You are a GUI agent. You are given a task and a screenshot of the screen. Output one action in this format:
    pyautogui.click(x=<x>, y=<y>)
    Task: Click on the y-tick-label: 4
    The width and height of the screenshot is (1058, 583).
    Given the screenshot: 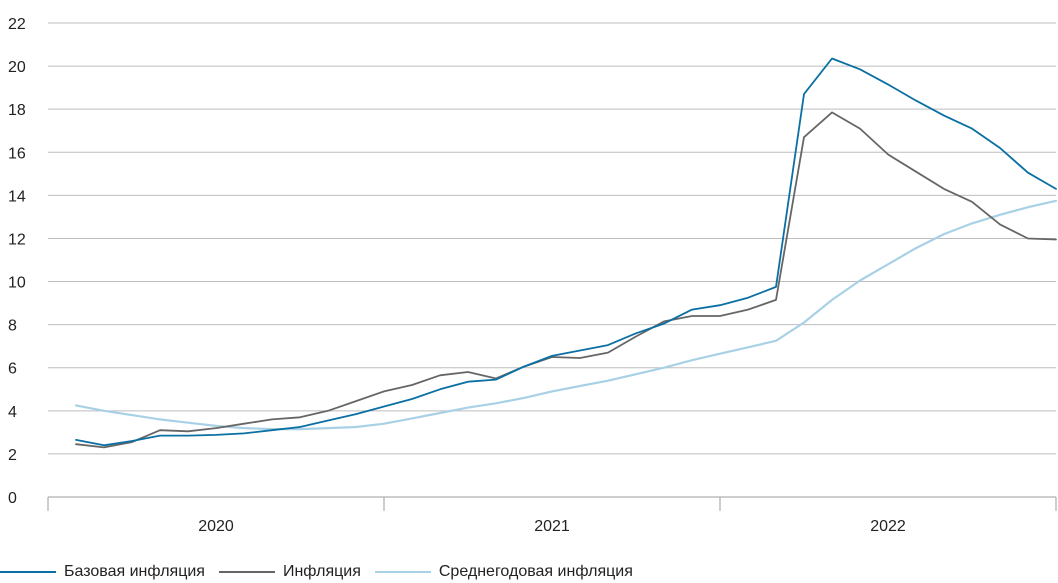 What is the action you would take?
    pyautogui.click(x=12, y=412)
    